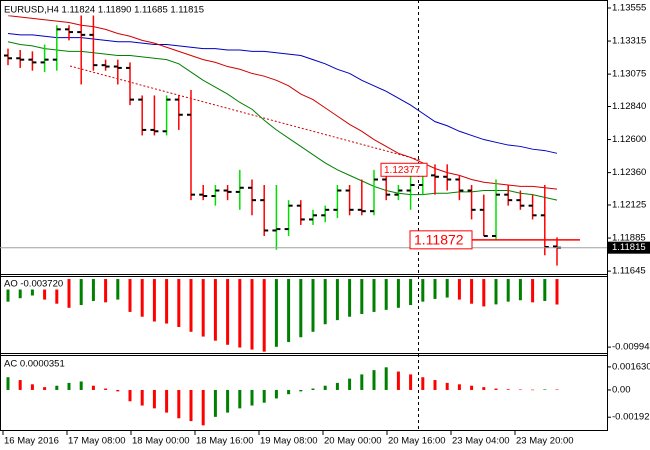  What do you see at coordinates (629, 172) in the screenshot?
I see `y-tick-label: 1.12360` at bounding box center [629, 172].